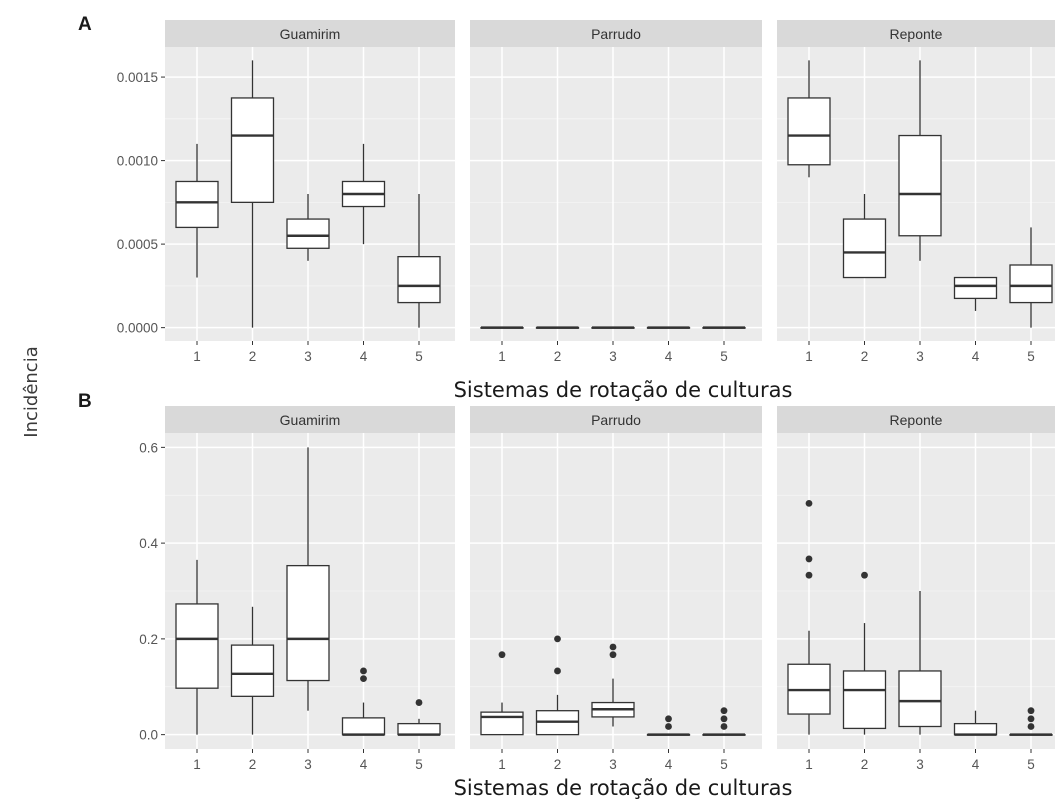 Image resolution: width=1055 pixels, height=803 pixels. I want to click on panel-a-x-axis-title: Sistemas de rotação de culturas, so click(623, 390).